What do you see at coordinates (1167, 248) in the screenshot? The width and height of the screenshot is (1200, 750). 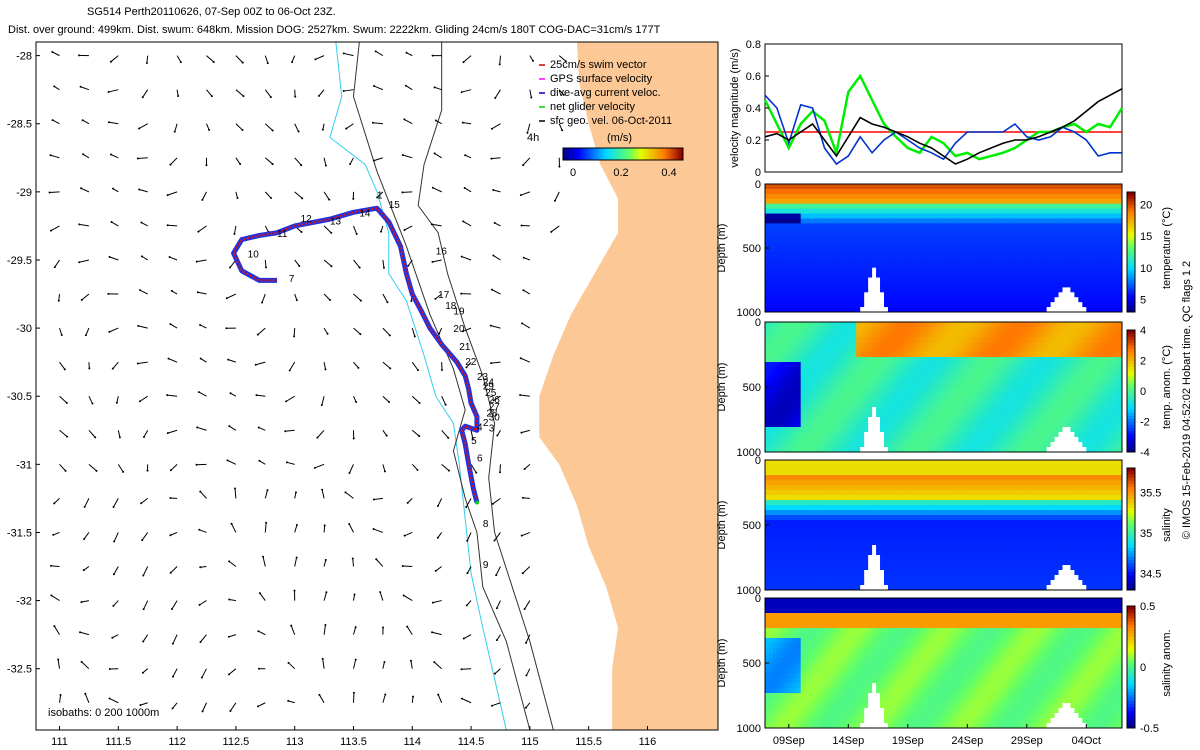 I see `heatmap-colorbar-label: temperature (°C)` at bounding box center [1167, 248].